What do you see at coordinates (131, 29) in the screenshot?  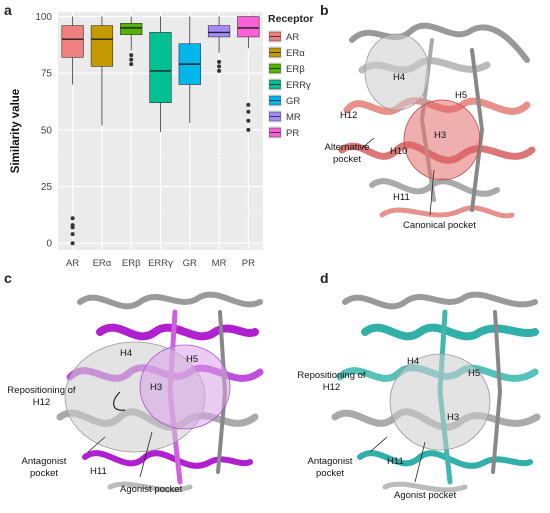 I see `box-ERβ` at bounding box center [131, 29].